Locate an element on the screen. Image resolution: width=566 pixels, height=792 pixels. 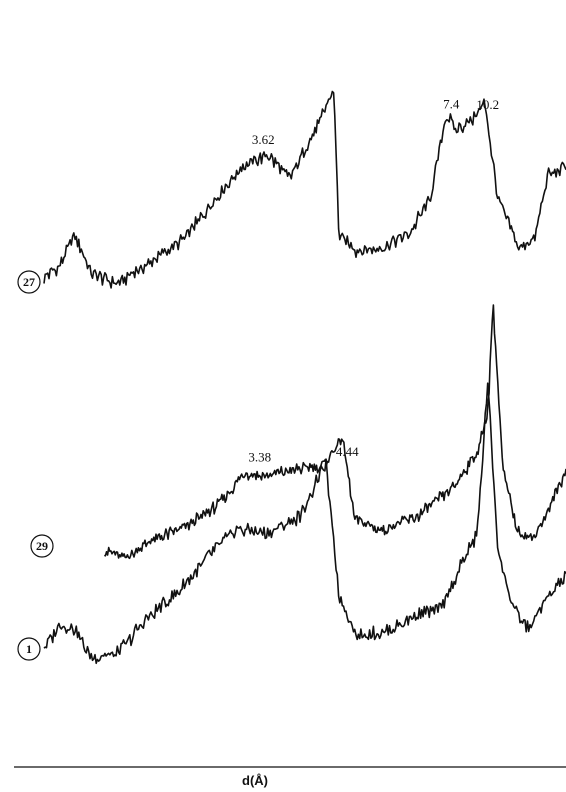
peak-label-29-1: 4.44 is located at coordinates (347, 451).